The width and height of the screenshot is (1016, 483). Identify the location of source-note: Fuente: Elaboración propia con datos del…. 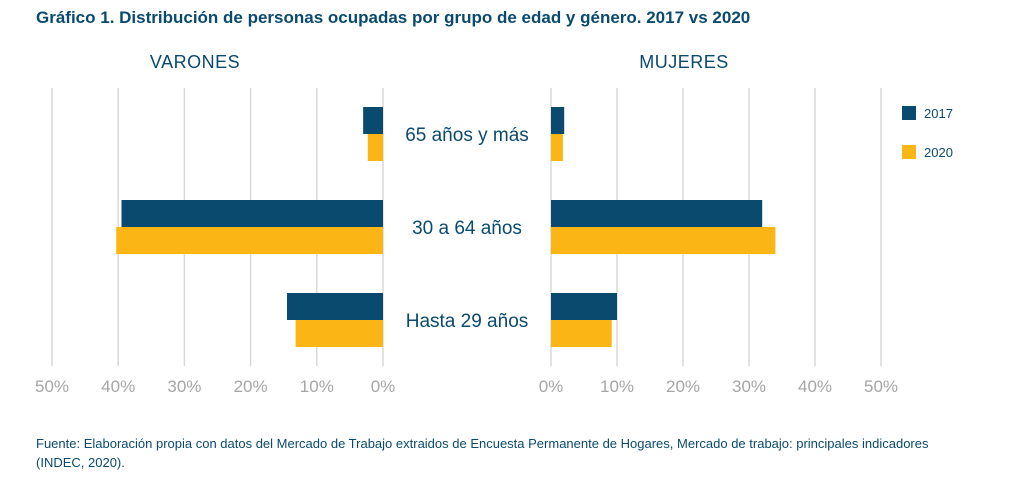
(482, 453).